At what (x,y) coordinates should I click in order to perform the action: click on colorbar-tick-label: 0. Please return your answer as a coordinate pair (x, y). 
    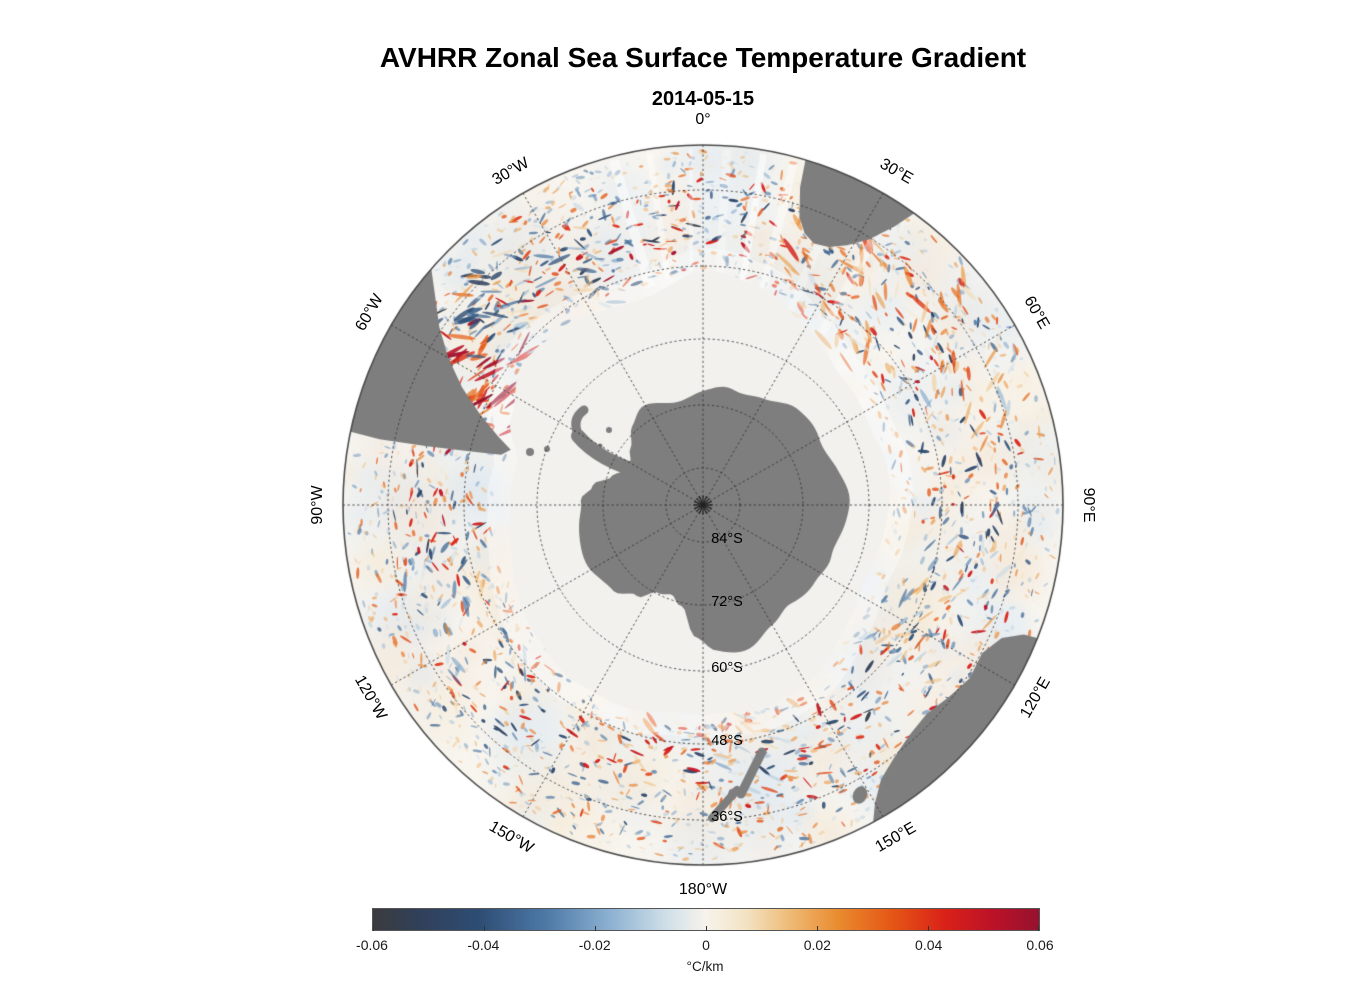
    Looking at the image, I should click on (706, 945).